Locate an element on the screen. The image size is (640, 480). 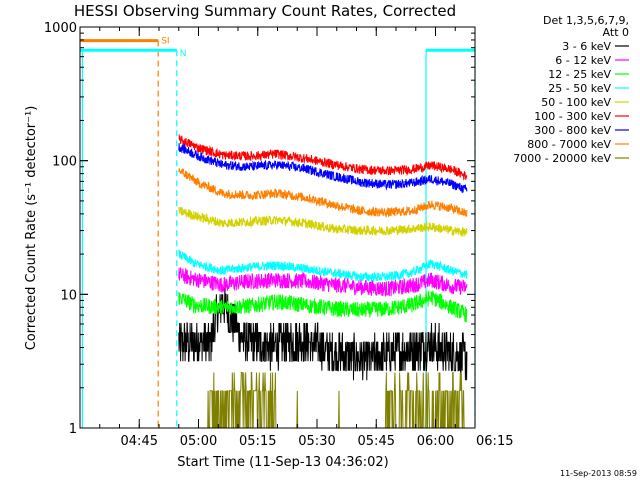
y-tick-label: 1000 is located at coordinates (60, 28).